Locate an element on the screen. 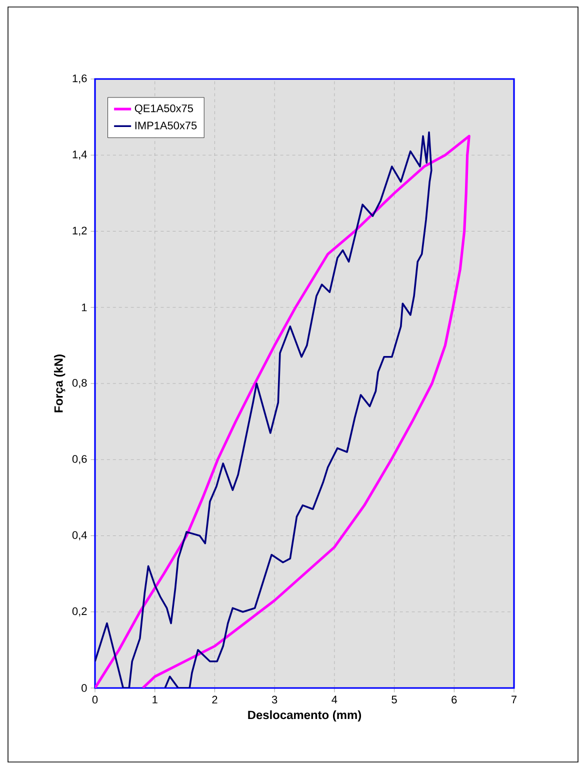 The width and height of the screenshot is (583, 769). y-tick-label: 1,2 is located at coordinates (79, 231).